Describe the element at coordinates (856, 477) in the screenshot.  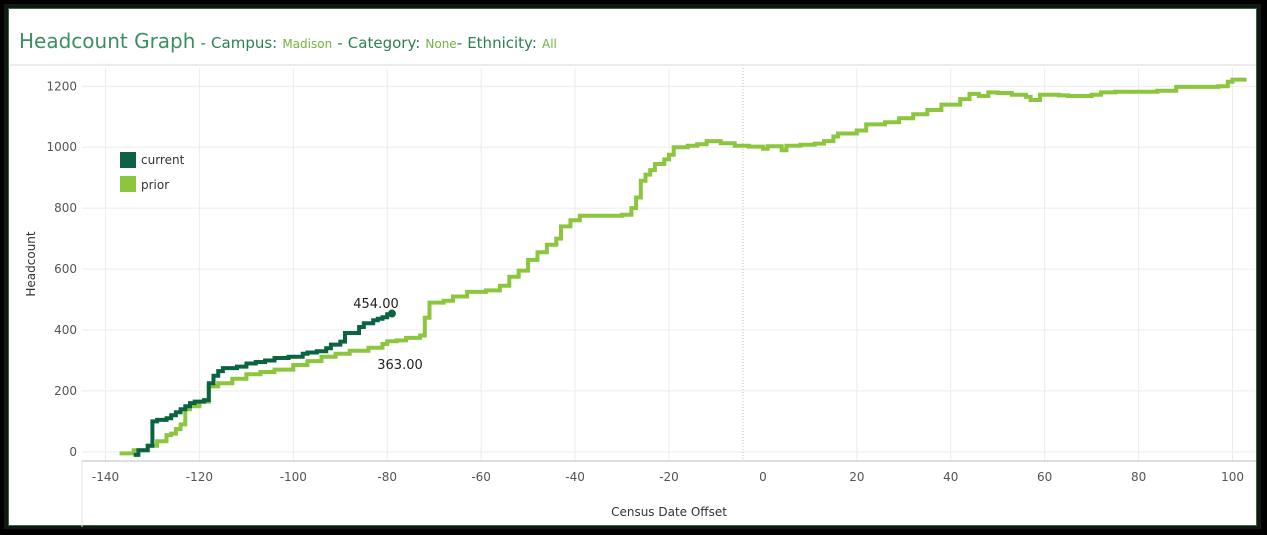
I see `x-tick-label: 20` at that location.